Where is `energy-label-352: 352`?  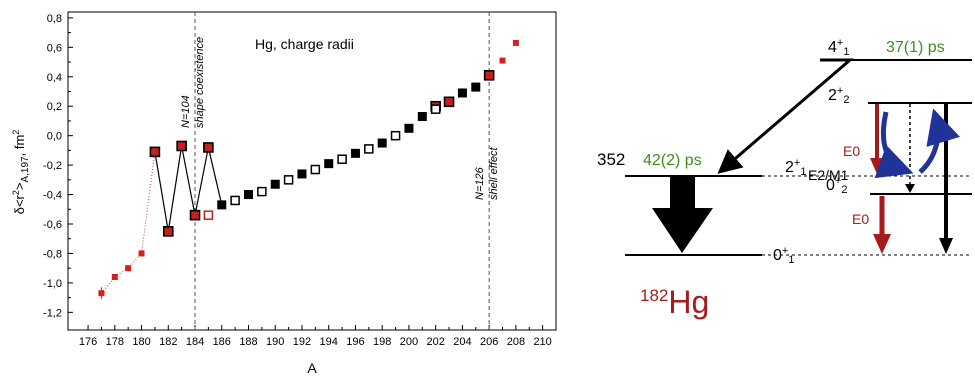
energy-label-352: 352 is located at coordinates (611, 159).